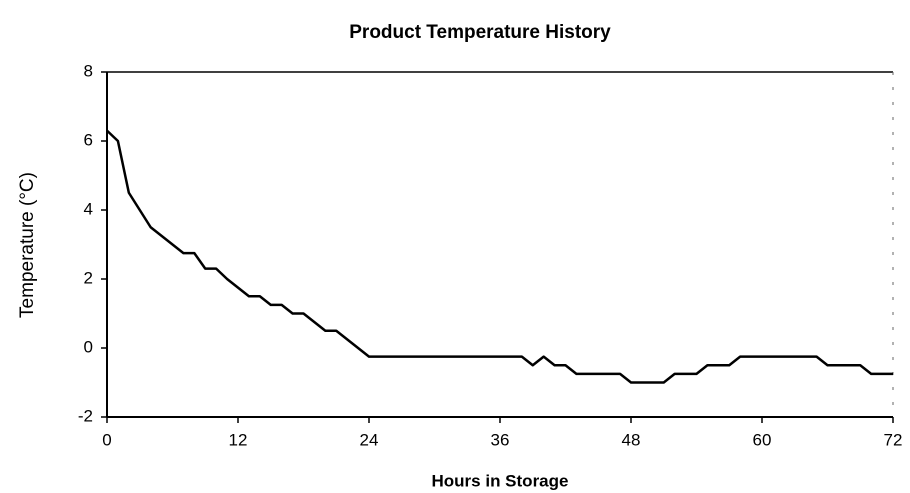  What do you see at coordinates (631, 439) in the screenshot?
I see `x-tick-label: 48` at bounding box center [631, 439].